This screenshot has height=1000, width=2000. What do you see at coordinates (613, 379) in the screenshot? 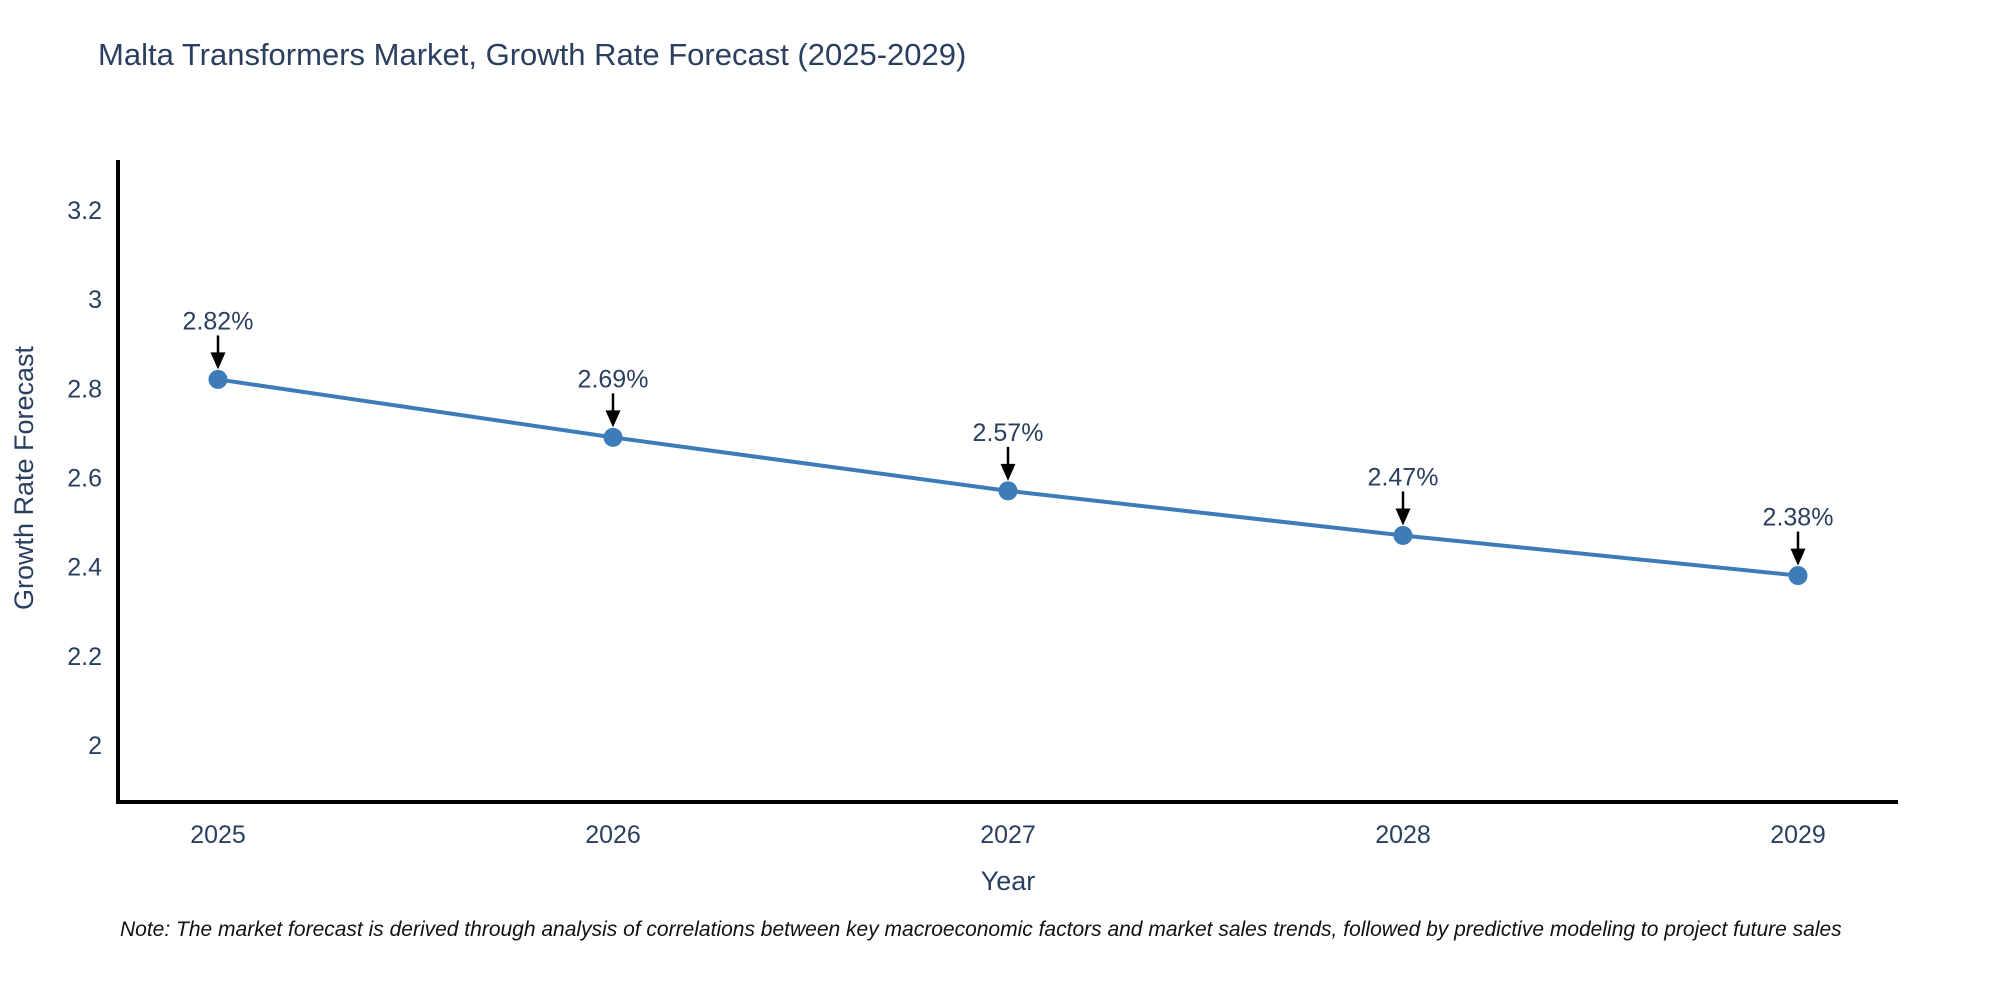
I see `point-value-label: 2.69%` at bounding box center [613, 379].